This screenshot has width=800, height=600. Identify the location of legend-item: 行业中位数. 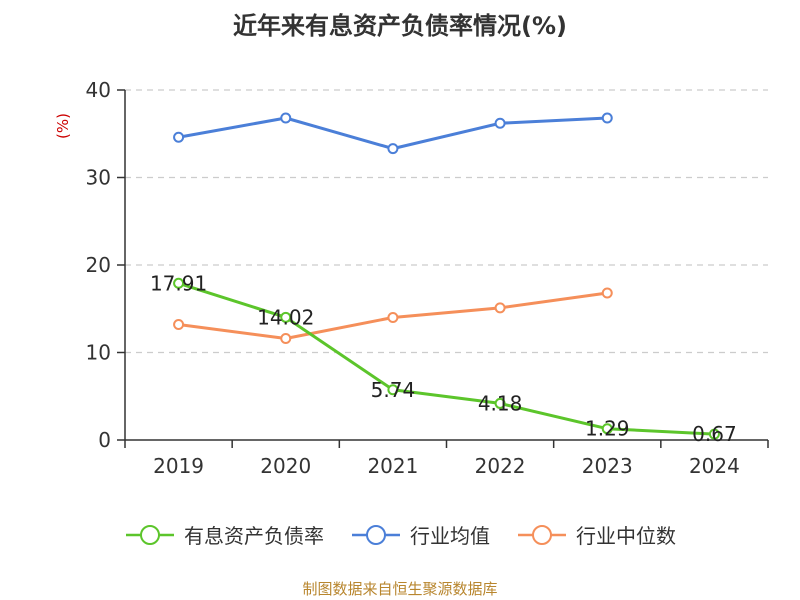
(596, 534).